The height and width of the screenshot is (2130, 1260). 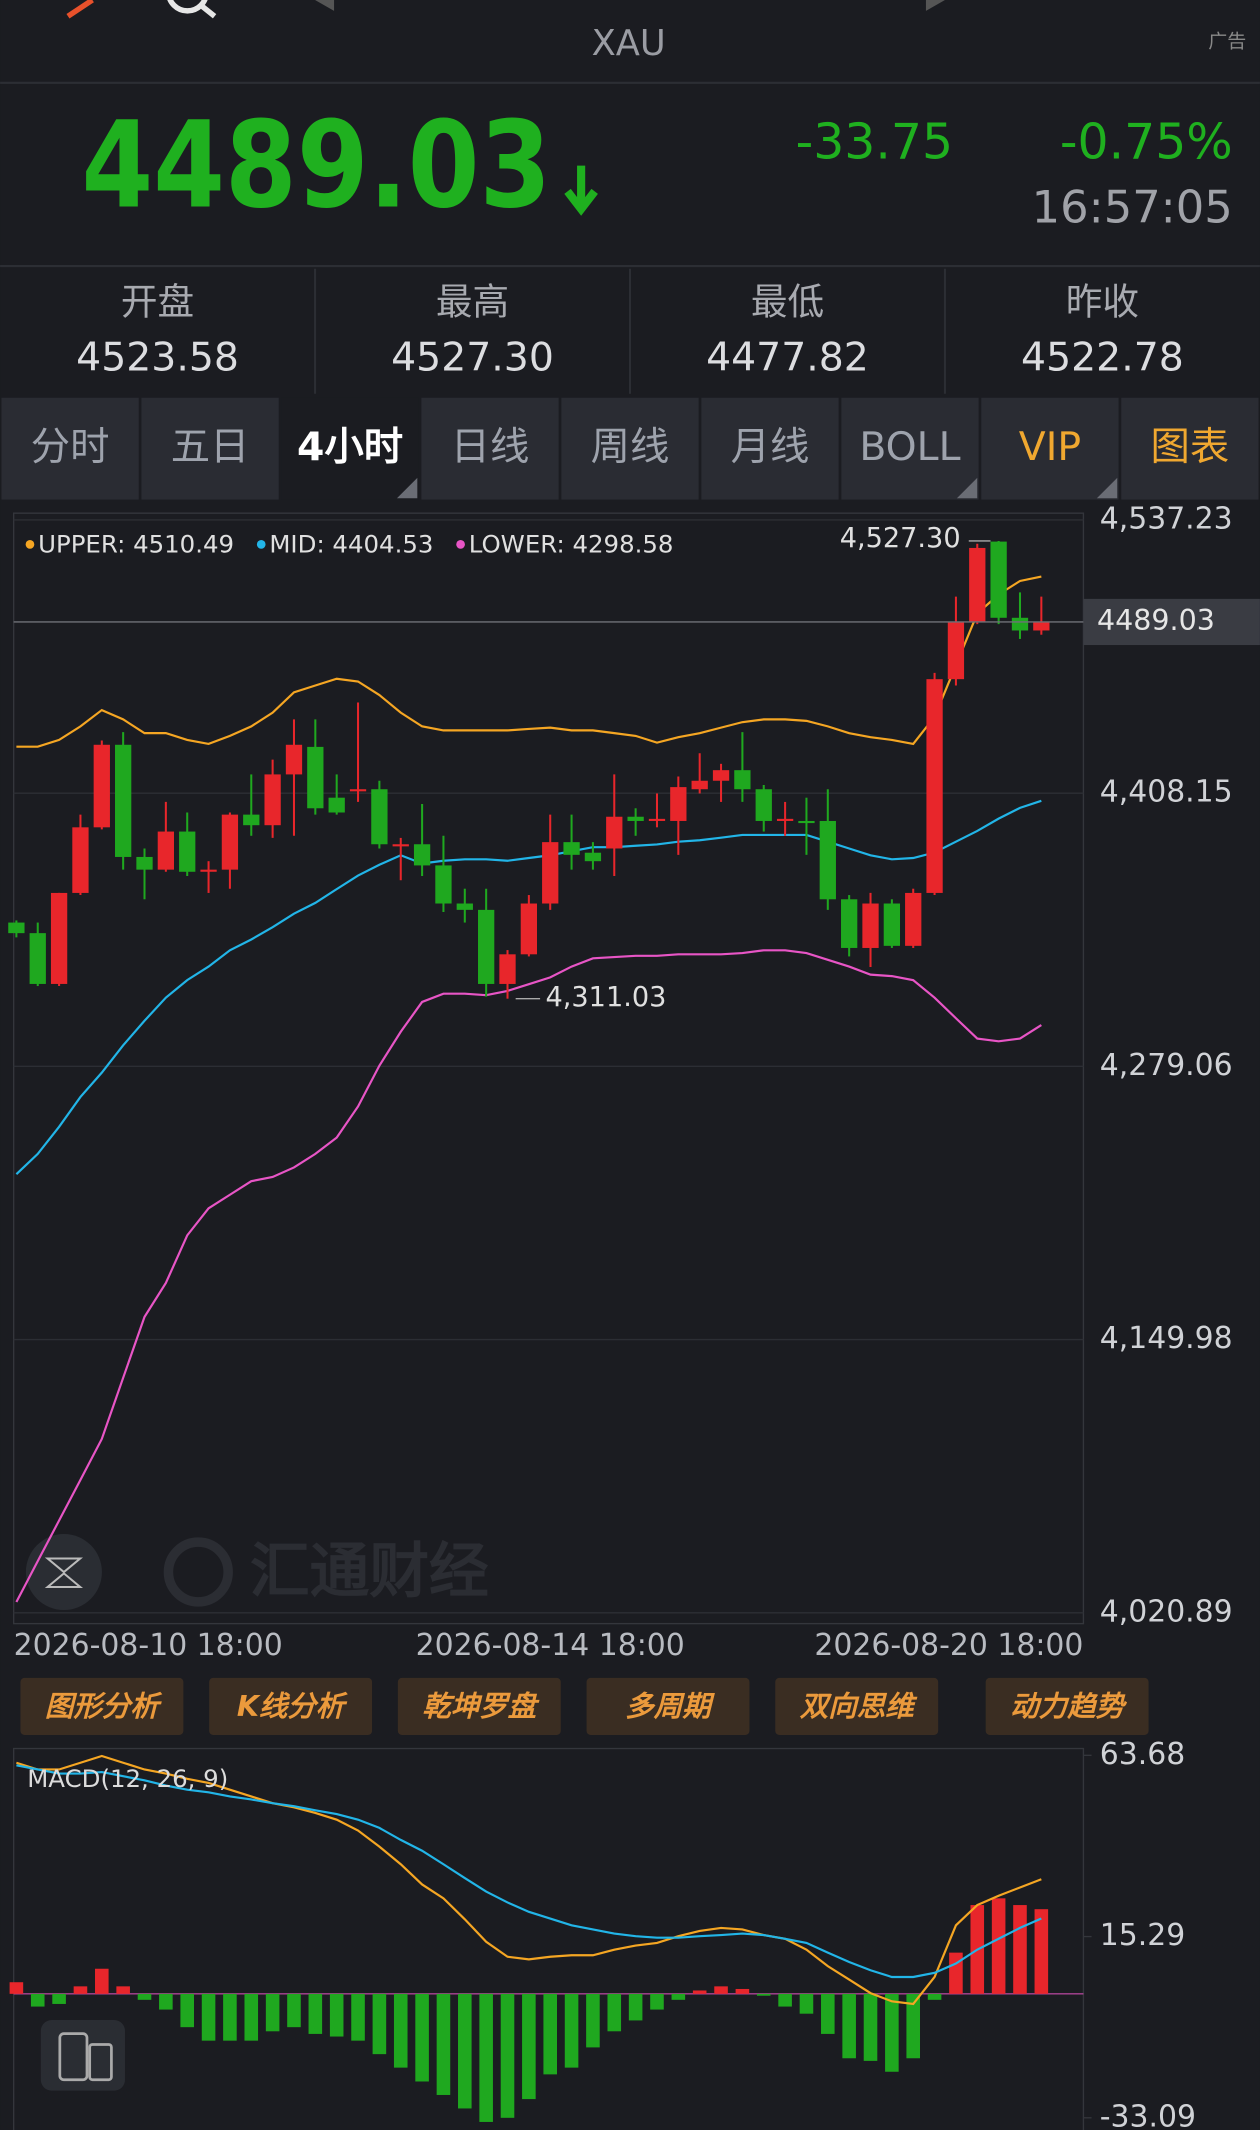 I want to click on y-tick-label: 4,020.89, so click(x=1166, y=1611).